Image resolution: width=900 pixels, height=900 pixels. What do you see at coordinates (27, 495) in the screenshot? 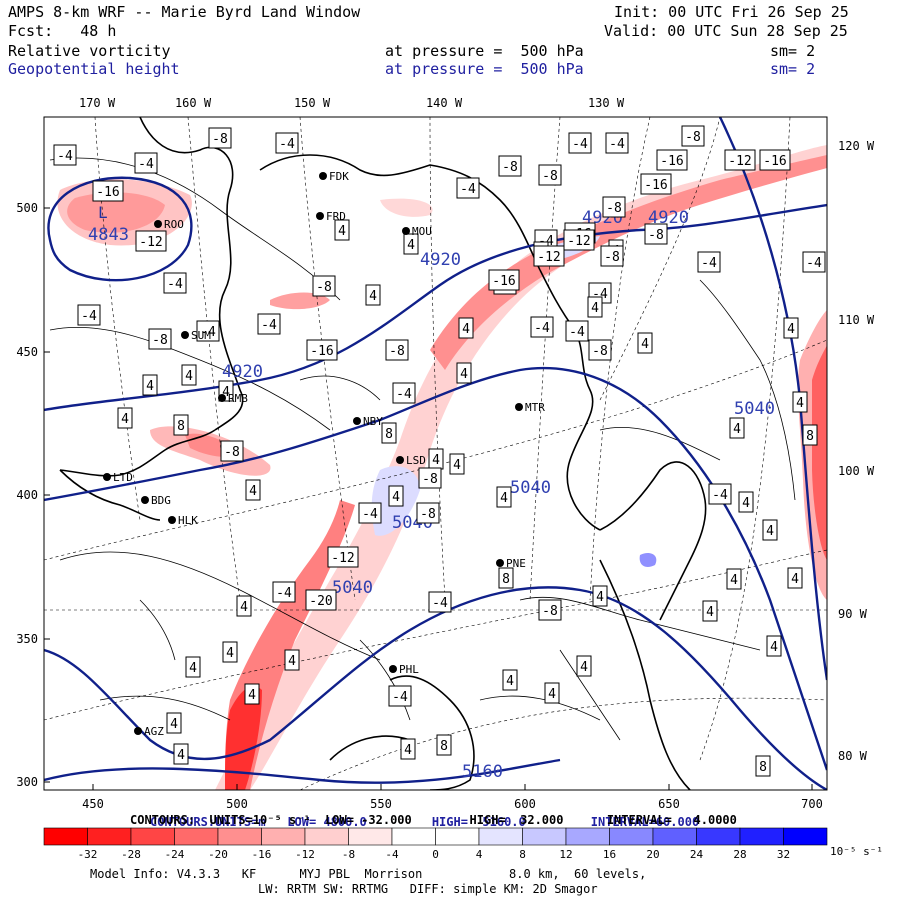
I see `left-axis-label: 400` at bounding box center [27, 495].